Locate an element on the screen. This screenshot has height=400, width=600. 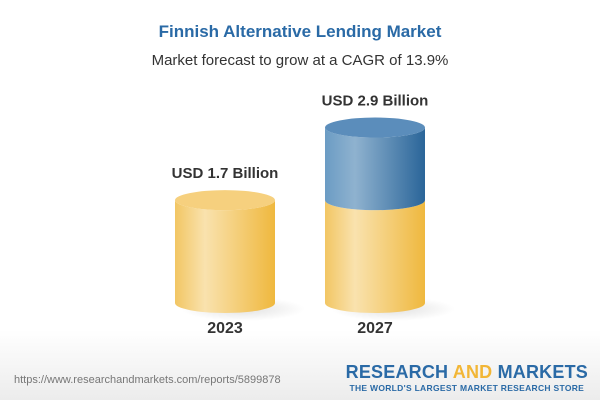
data-label: USD 2.9 Billion is located at coordinates (375, 101).